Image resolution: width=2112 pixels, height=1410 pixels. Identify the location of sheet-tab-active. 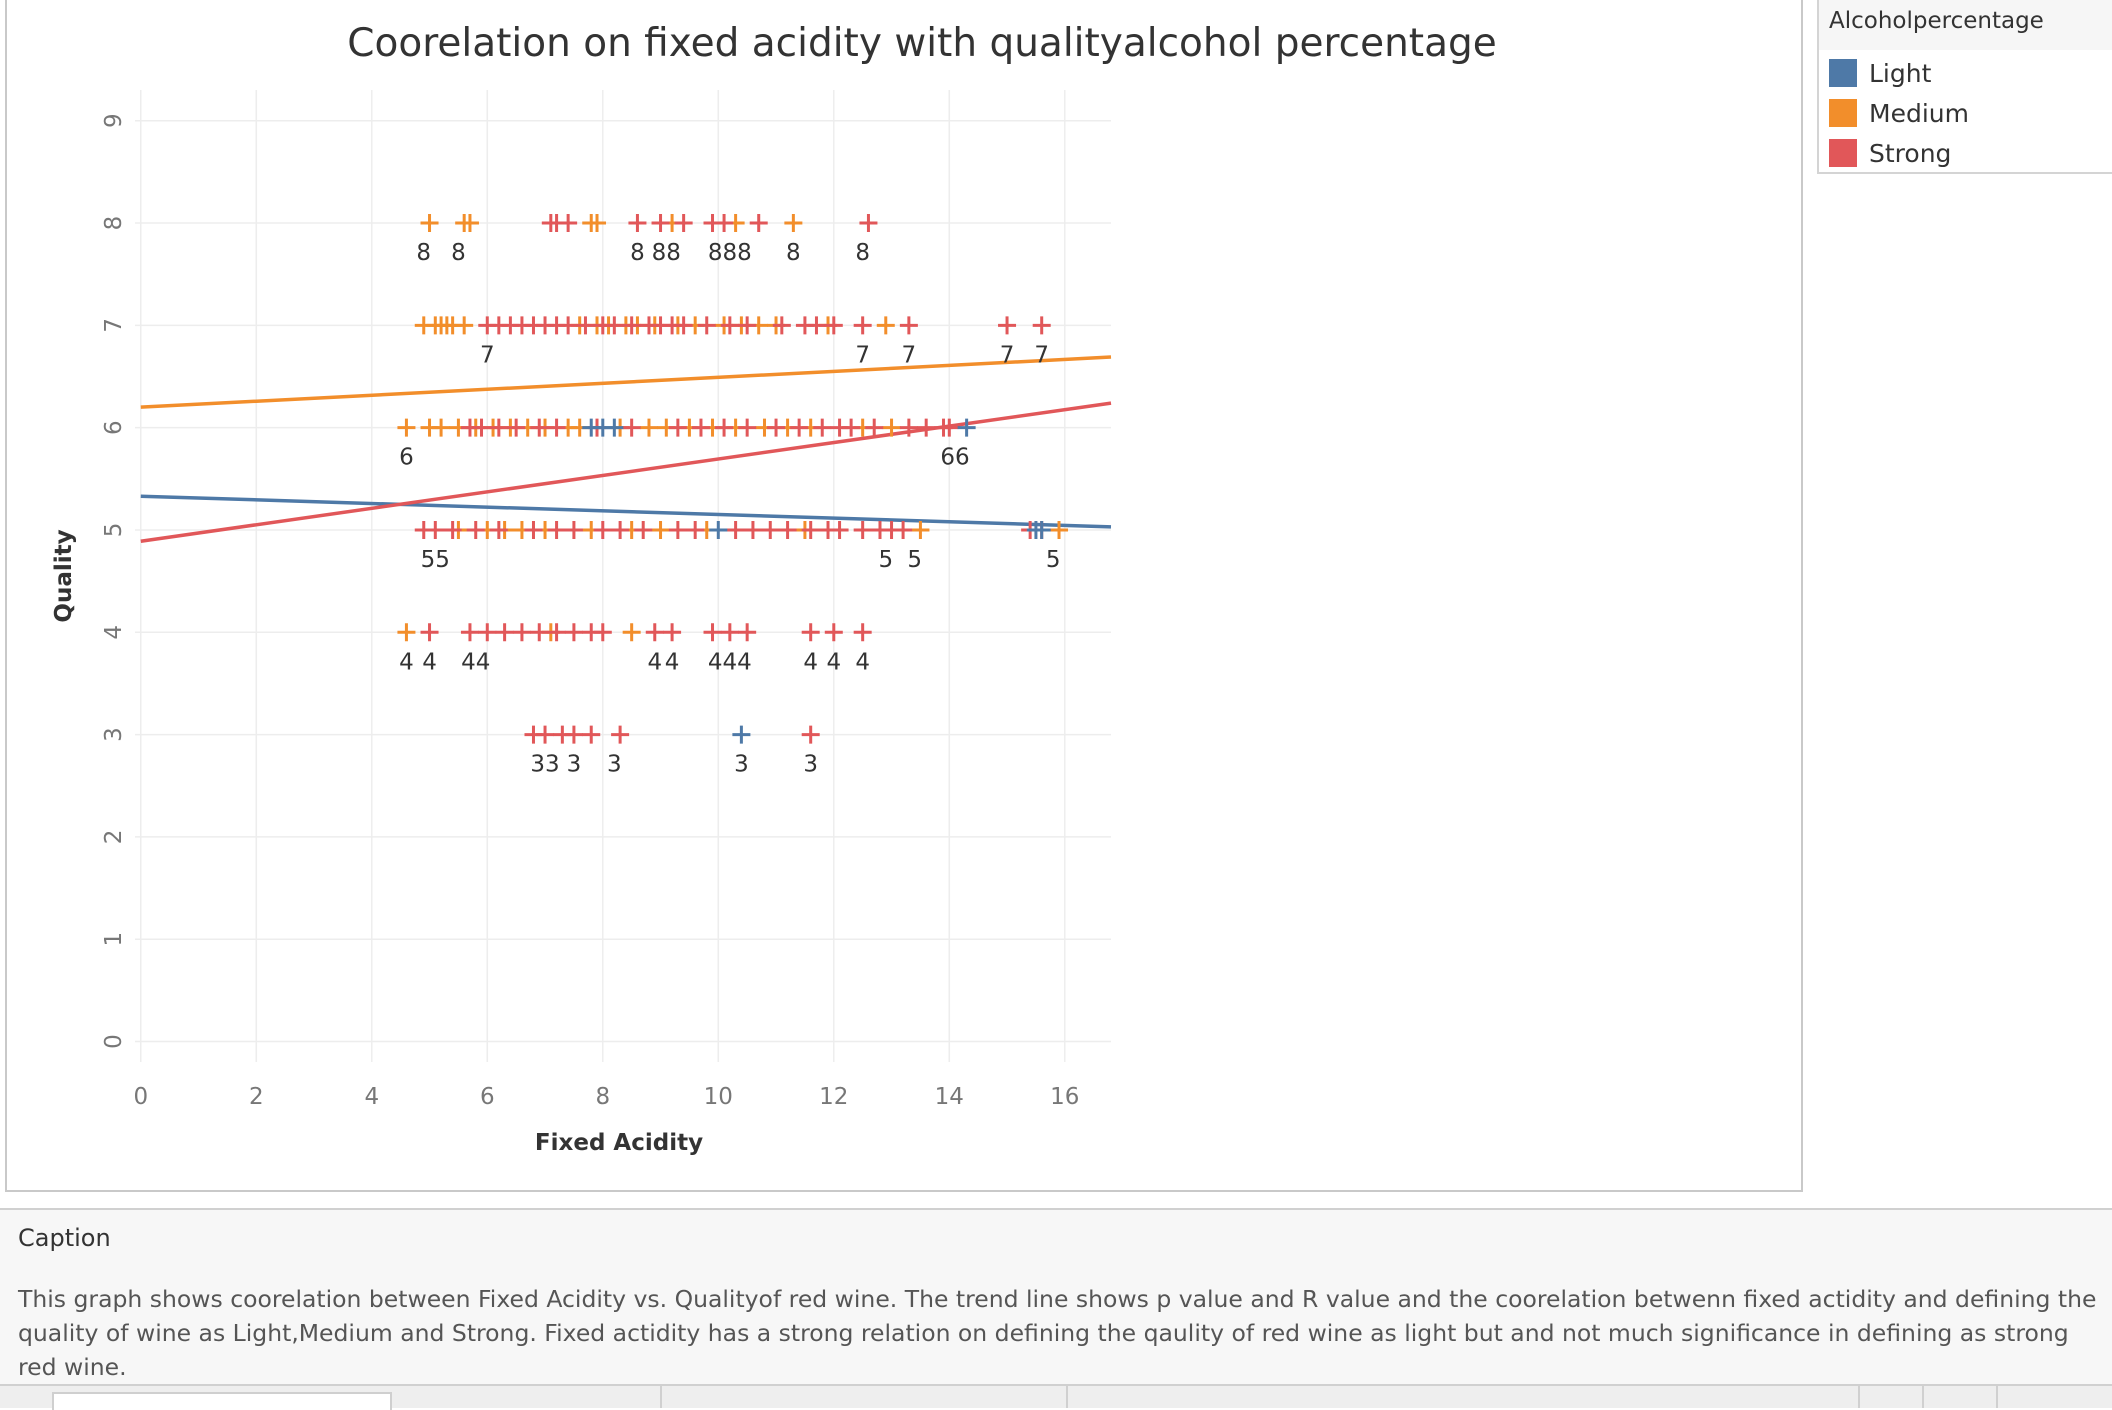
(222, 1401).